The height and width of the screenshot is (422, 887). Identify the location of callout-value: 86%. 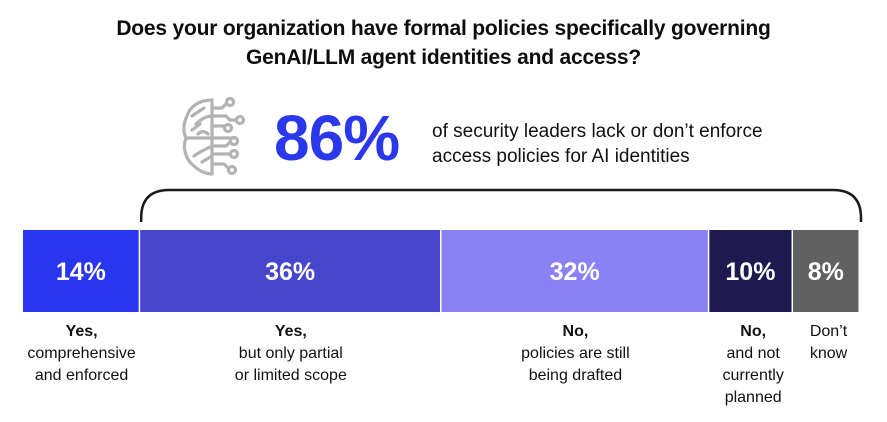
(337, 138).